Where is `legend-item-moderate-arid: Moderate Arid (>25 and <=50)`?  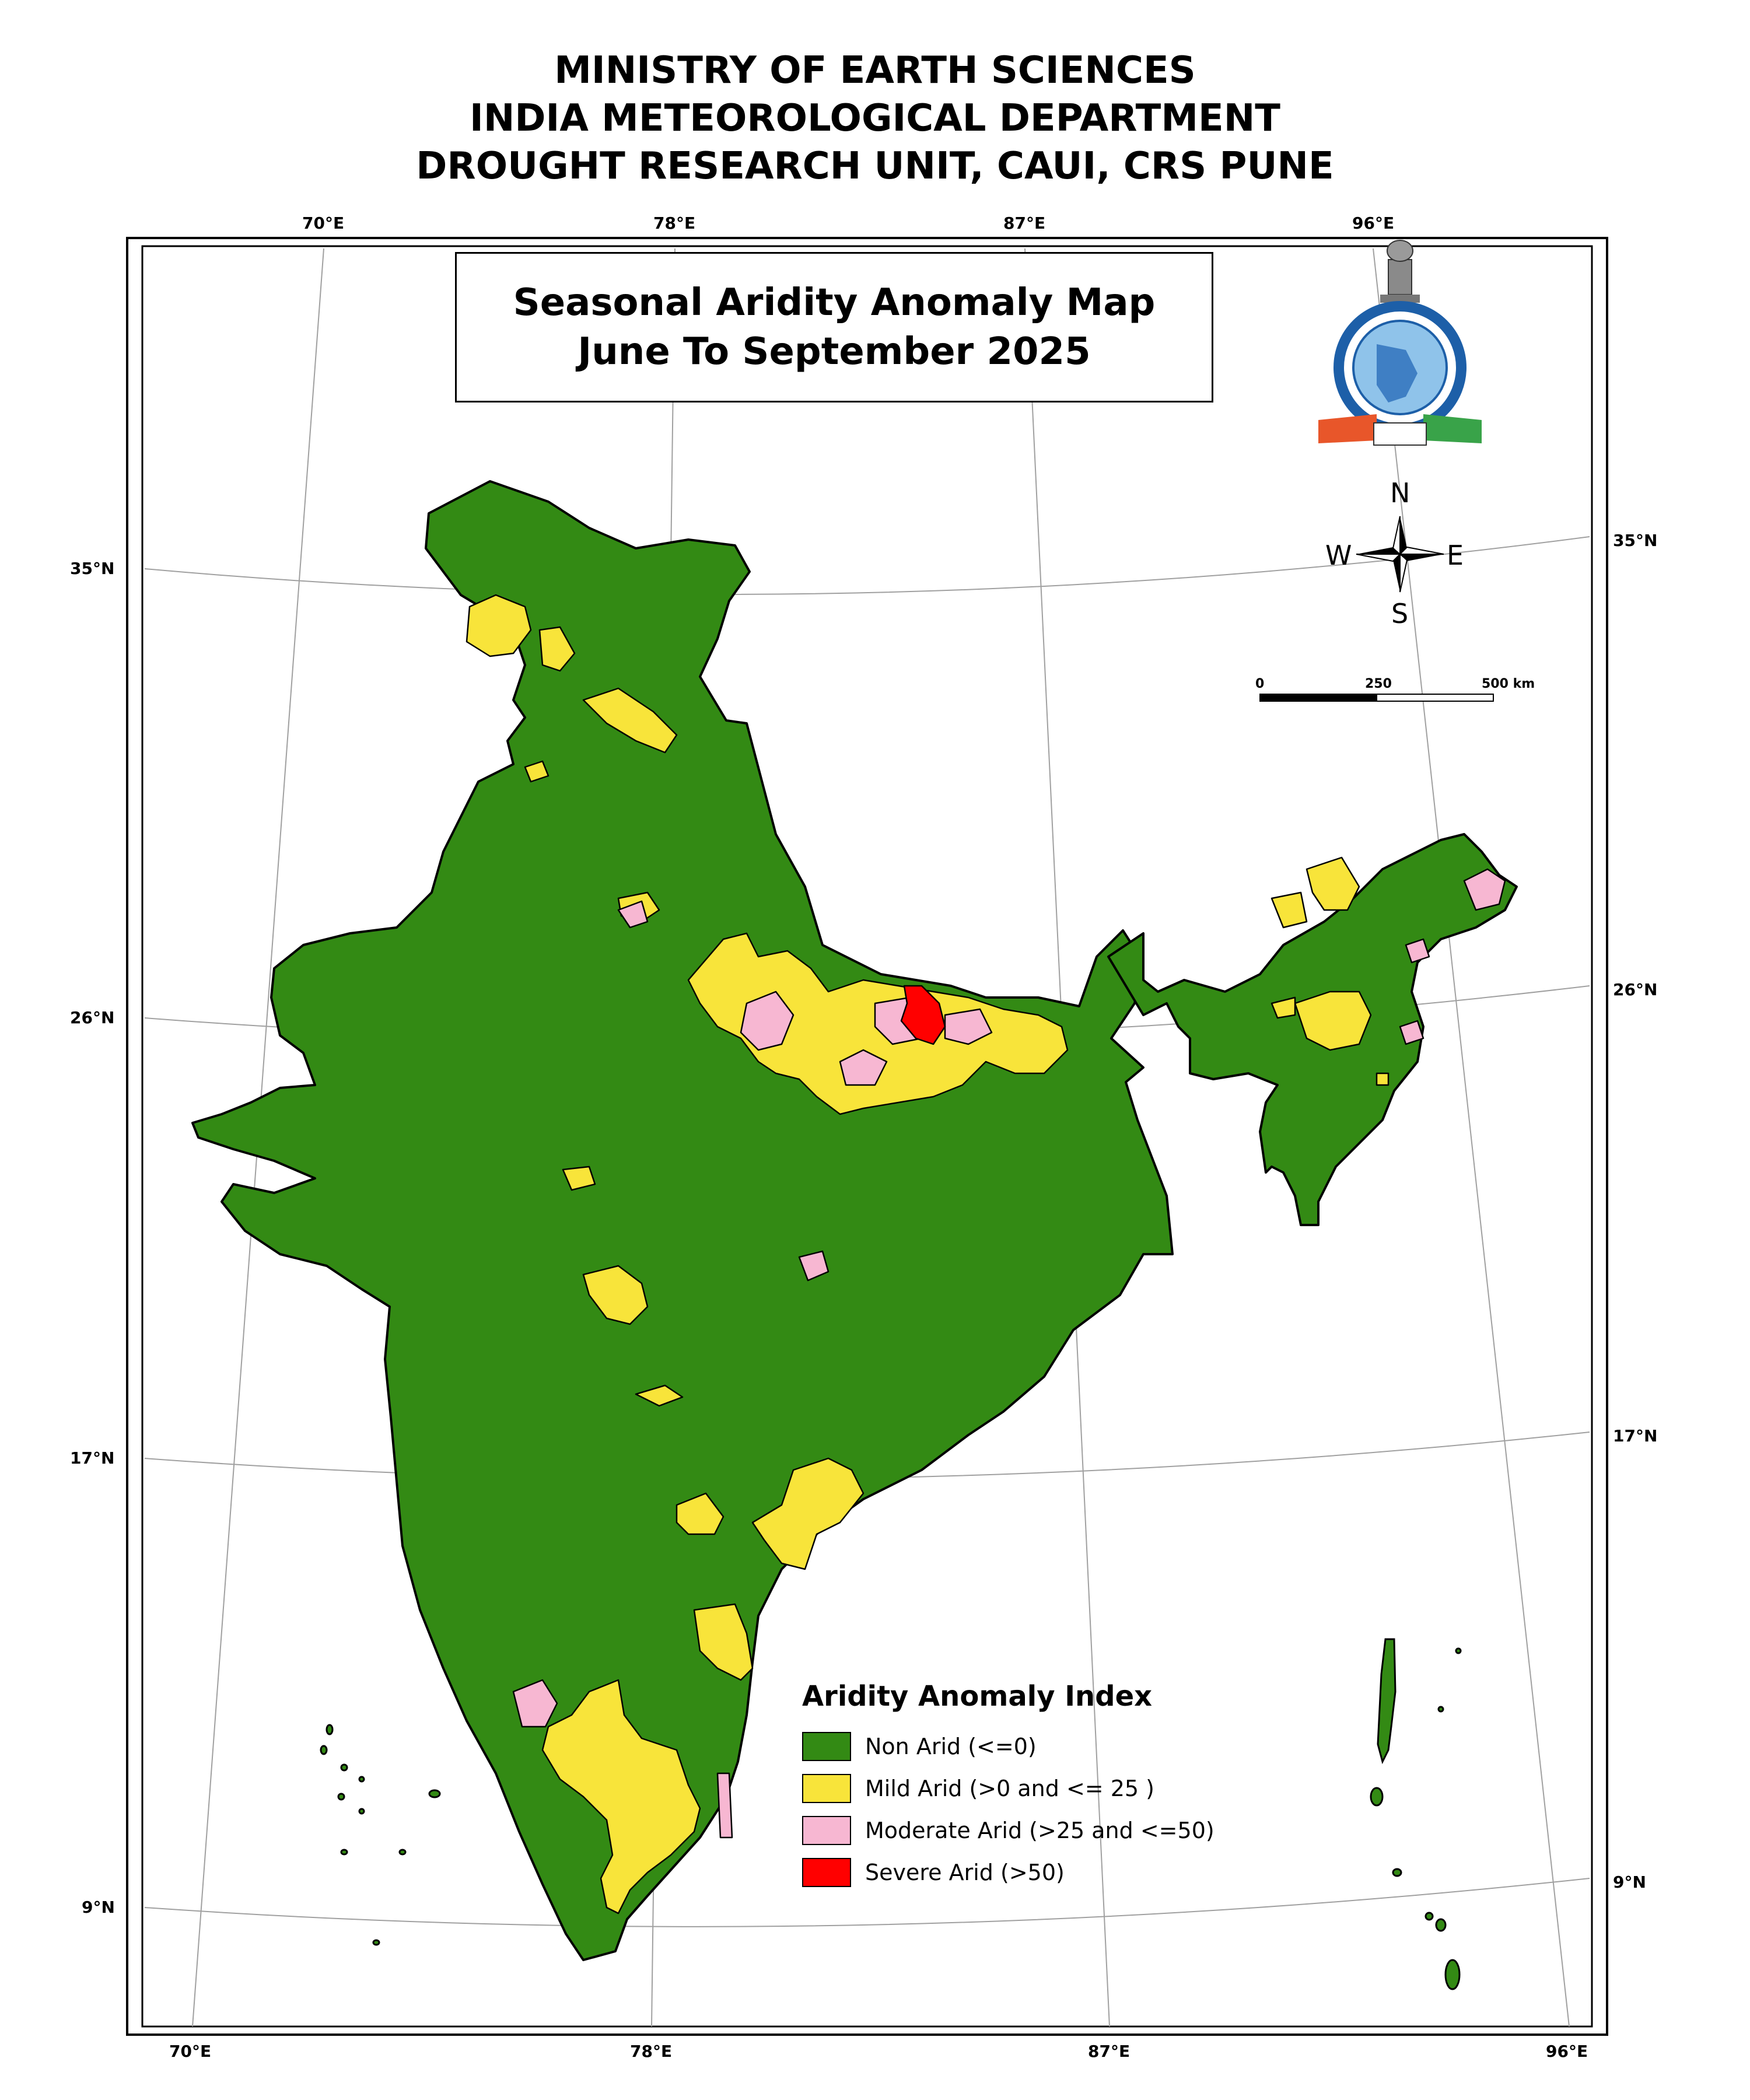 legend-item-moderate-arid: Moderate Arid (>25 and <=50) is located at coordinates (1035, 1831).